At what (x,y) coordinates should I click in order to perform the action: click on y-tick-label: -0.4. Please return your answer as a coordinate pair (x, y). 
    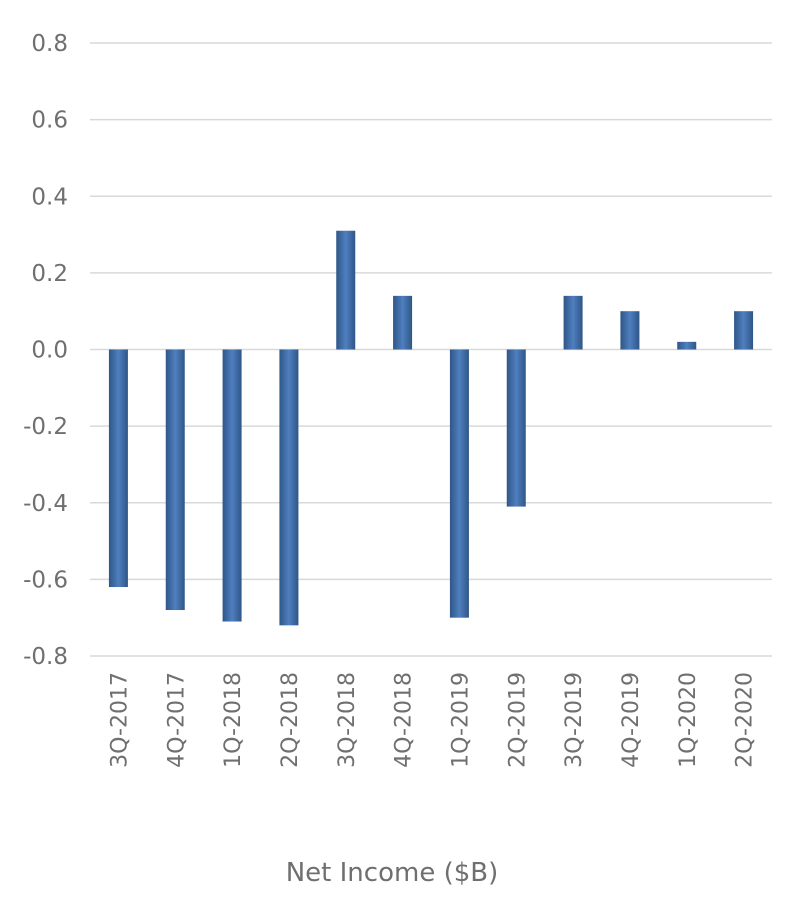
    Looking at the image, I should click on (45, 504).